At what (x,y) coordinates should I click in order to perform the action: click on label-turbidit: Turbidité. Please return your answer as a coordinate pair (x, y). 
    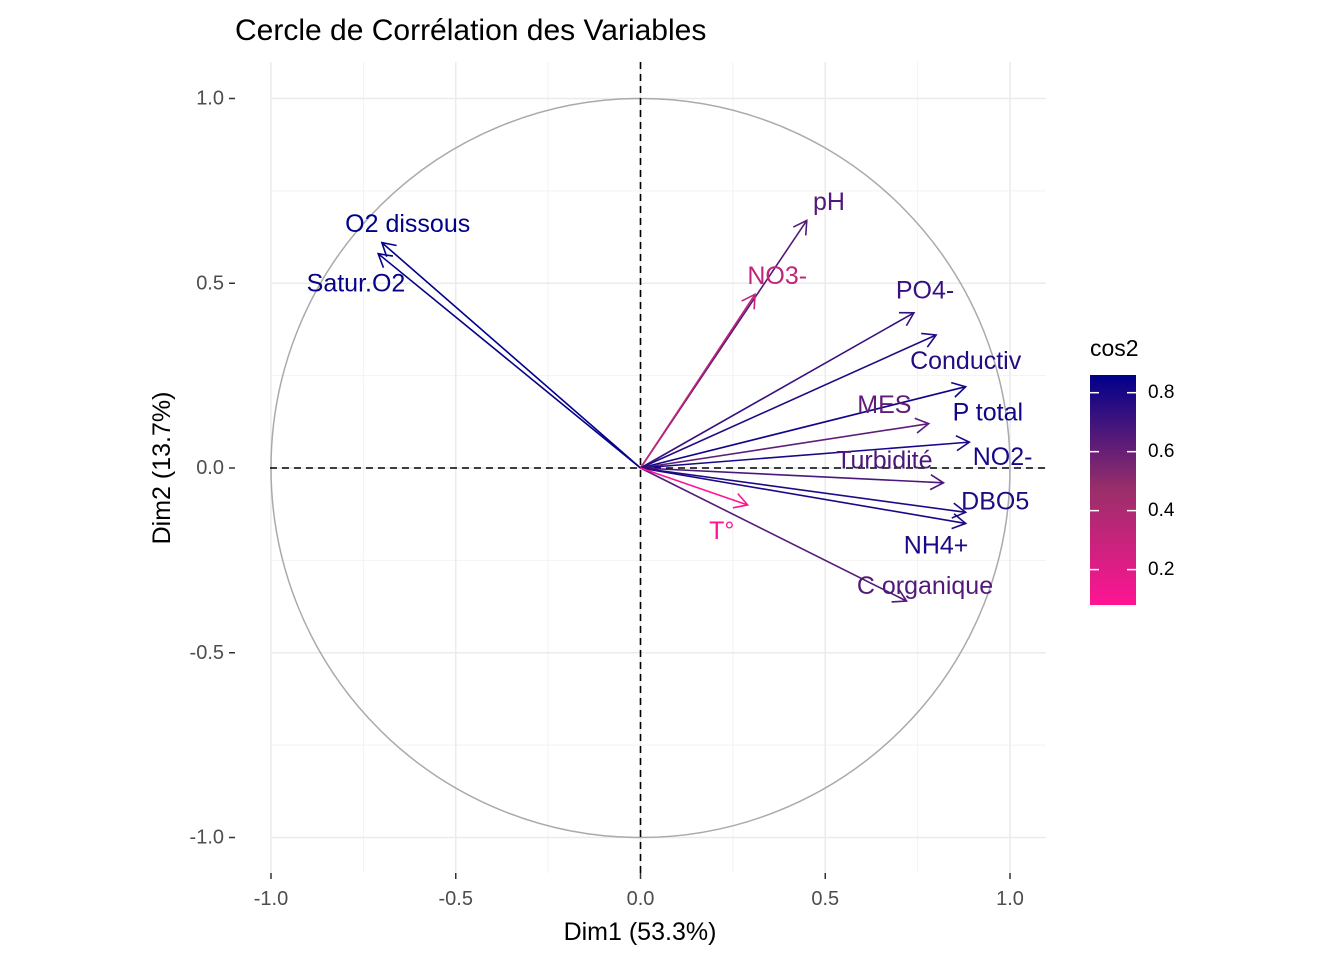
    Looking at the image, I should click on (884, 461).